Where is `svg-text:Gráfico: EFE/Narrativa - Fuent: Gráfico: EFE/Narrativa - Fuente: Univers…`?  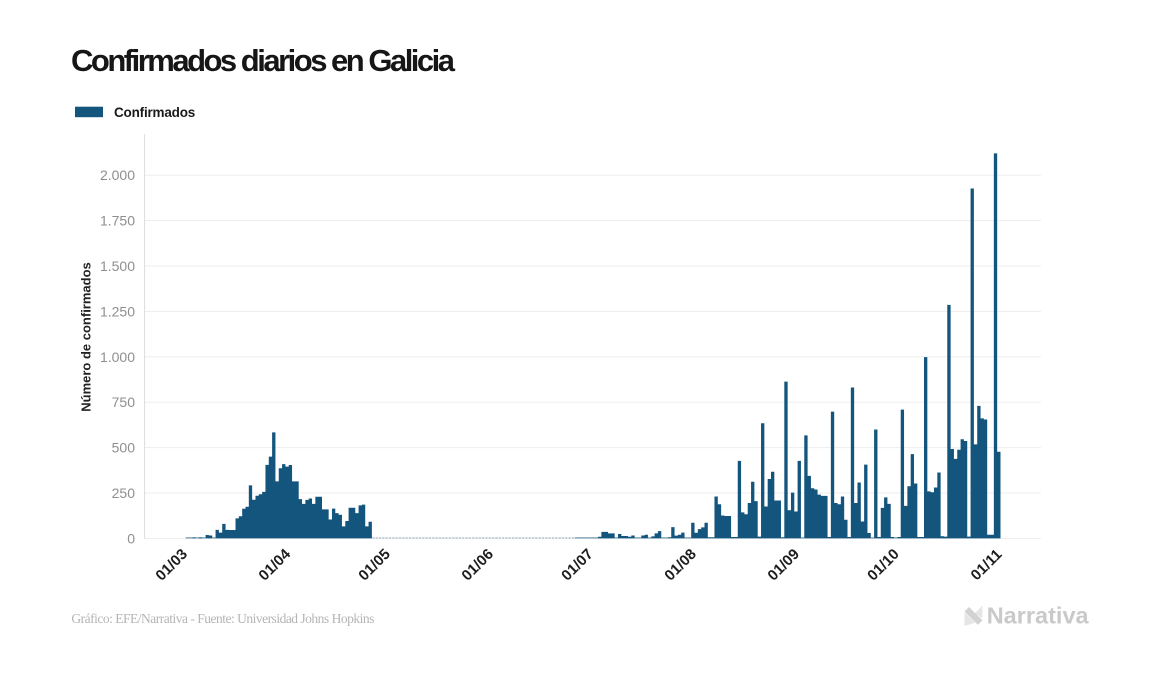
svg-text:Gráfico: EFE/Narrativa - Fuent: Gráfico: EFE/Narrativa - Fuente: Univers… is located at coordinates (222, 618).